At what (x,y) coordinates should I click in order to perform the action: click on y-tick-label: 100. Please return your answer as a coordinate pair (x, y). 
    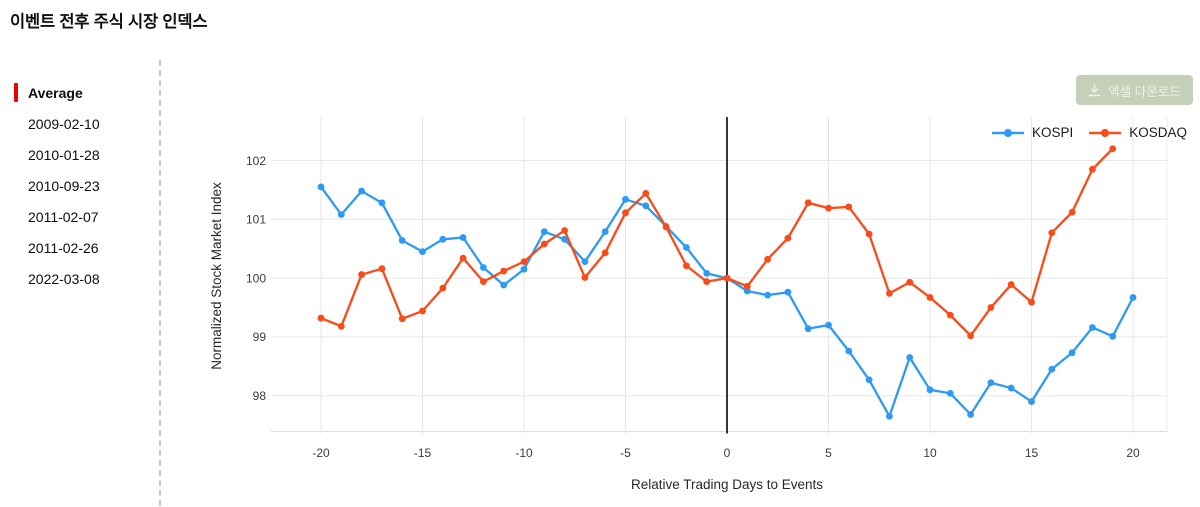
    Looking at the image, I should click on (256, 278).